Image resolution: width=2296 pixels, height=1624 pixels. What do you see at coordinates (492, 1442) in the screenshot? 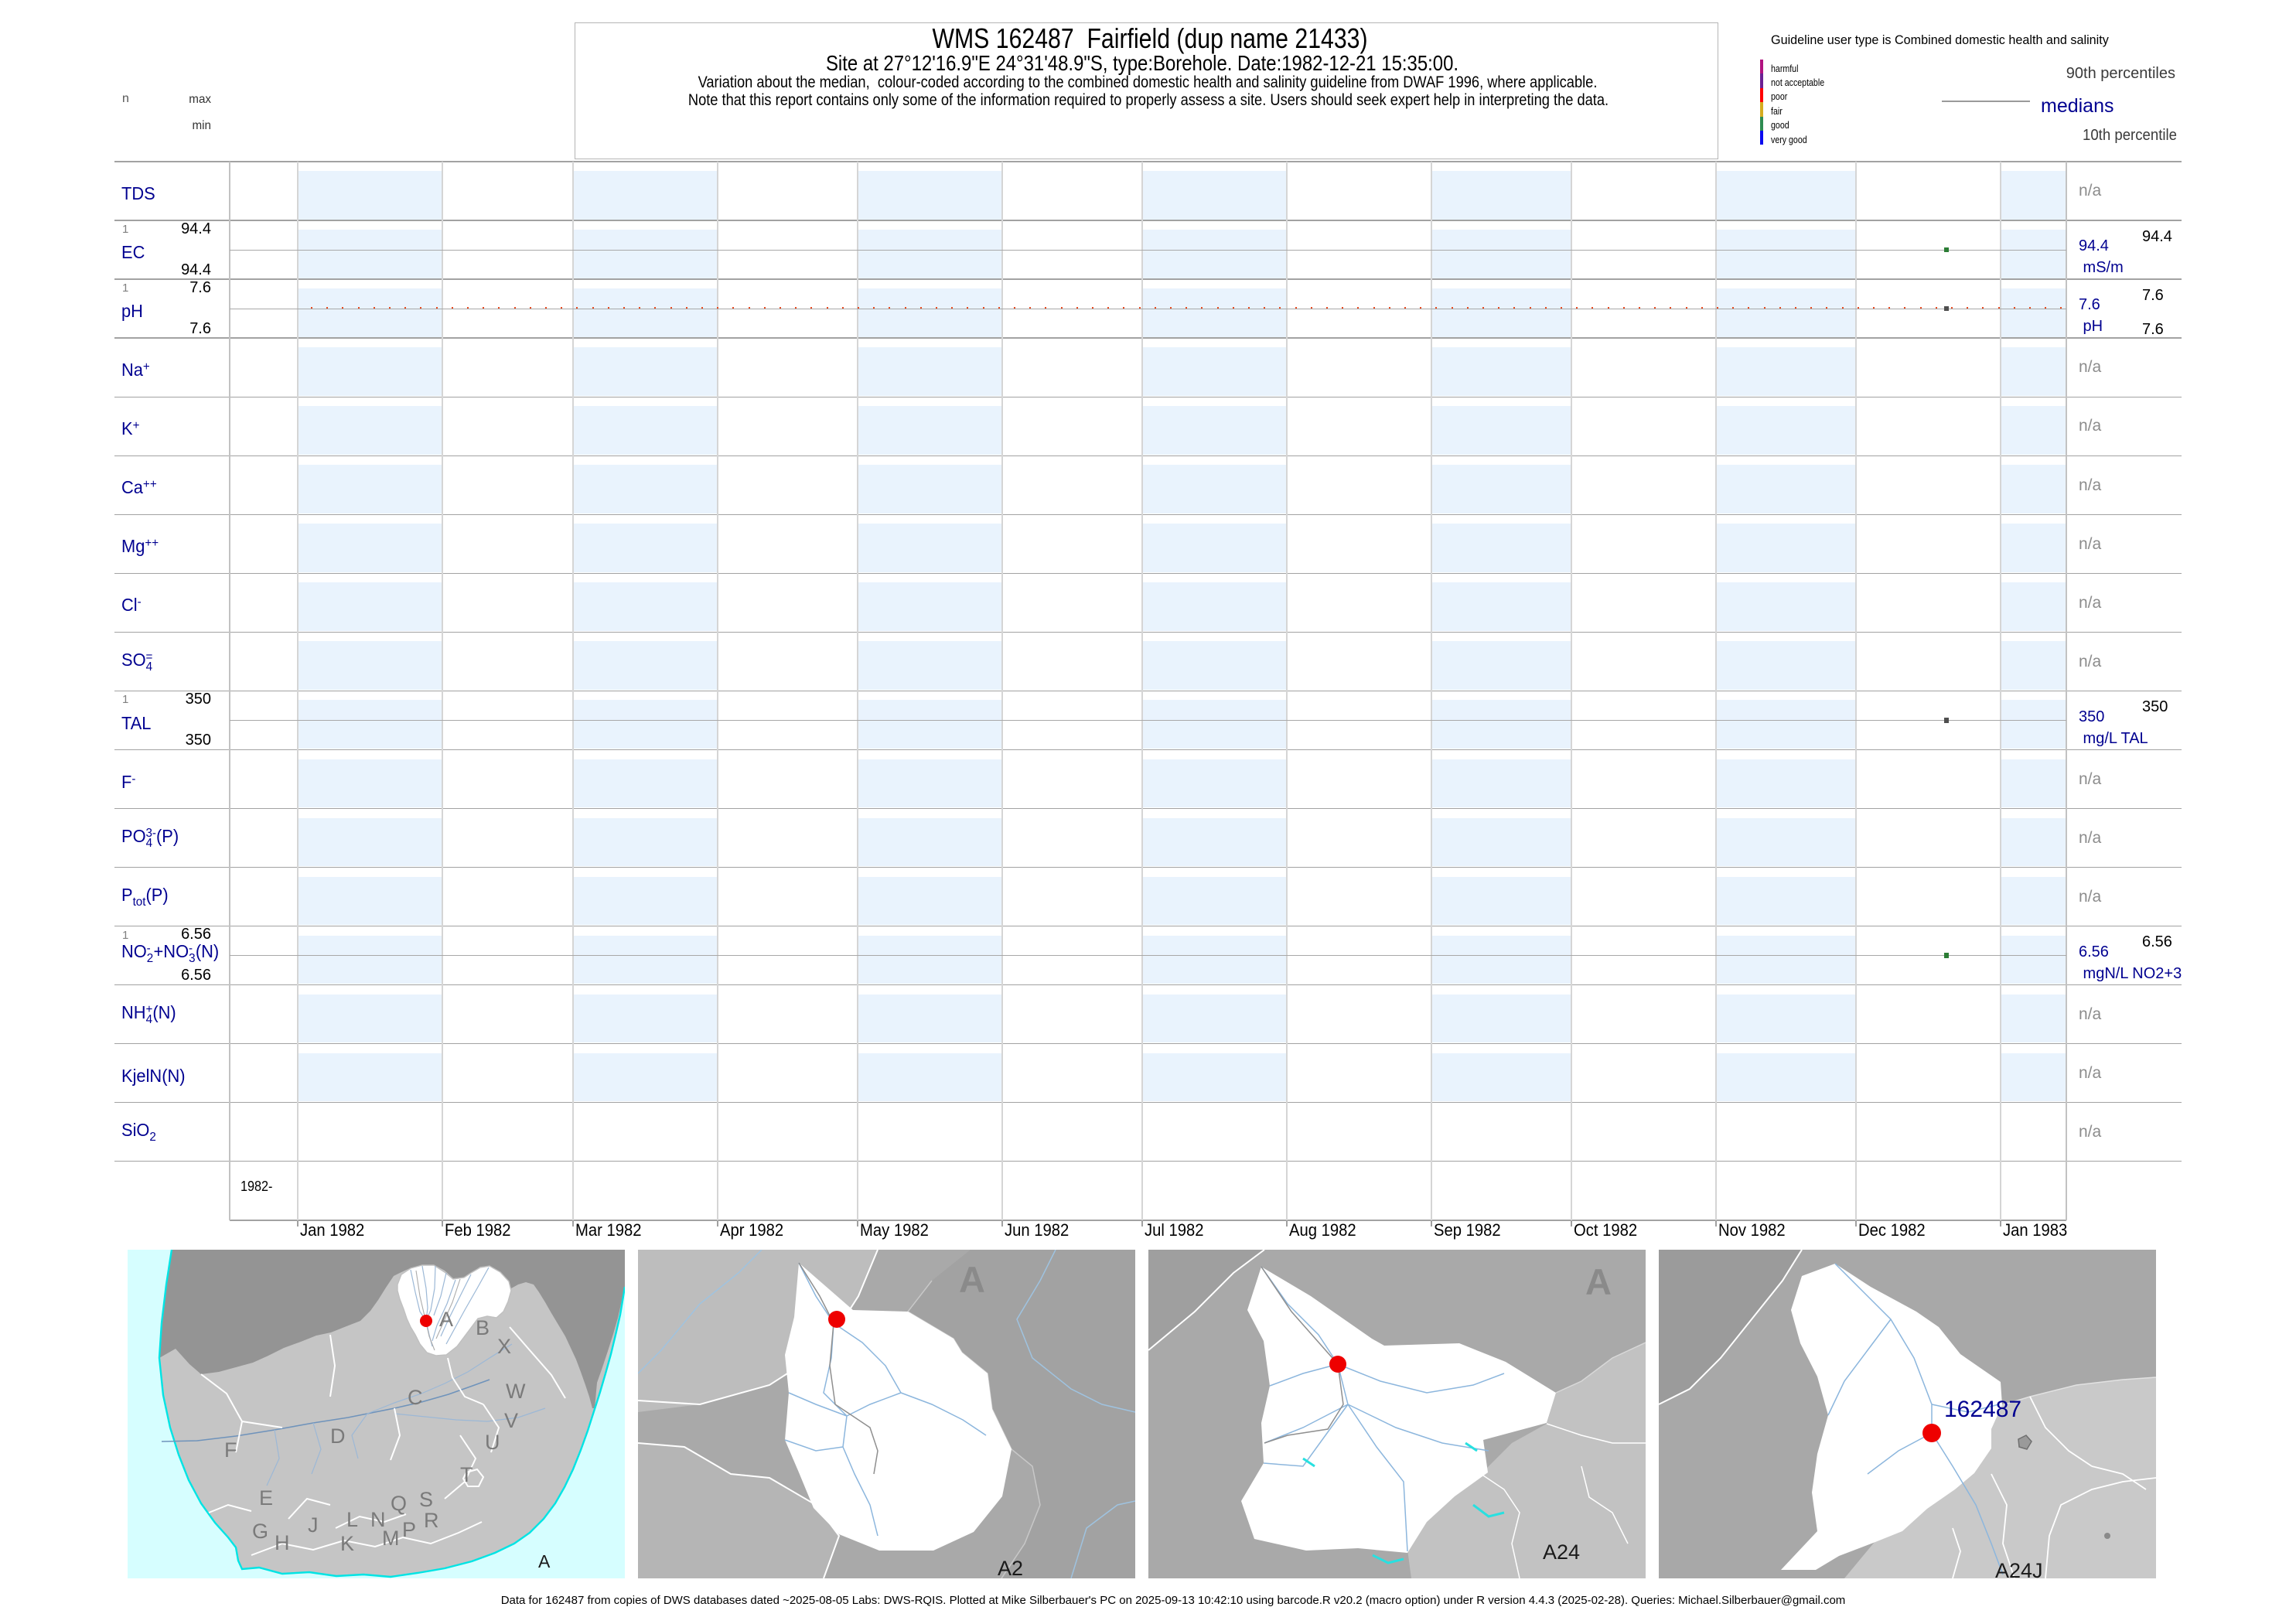
I see `svg-text: U` at bounding box center [492, 1442].